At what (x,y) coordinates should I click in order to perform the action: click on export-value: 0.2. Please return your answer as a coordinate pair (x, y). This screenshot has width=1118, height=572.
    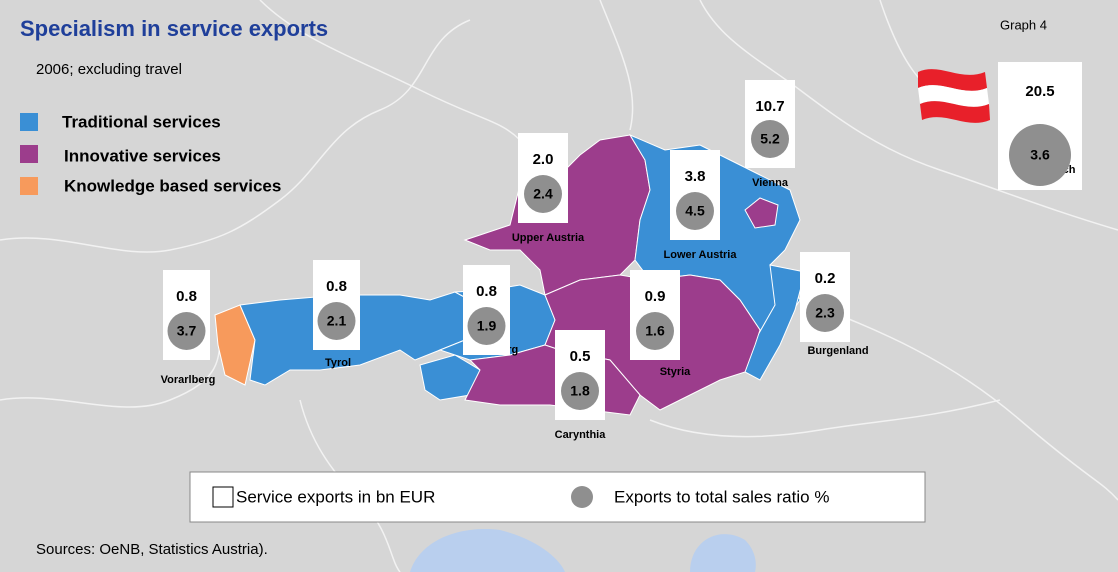
    Looking at the image, I should click on (825, 278).